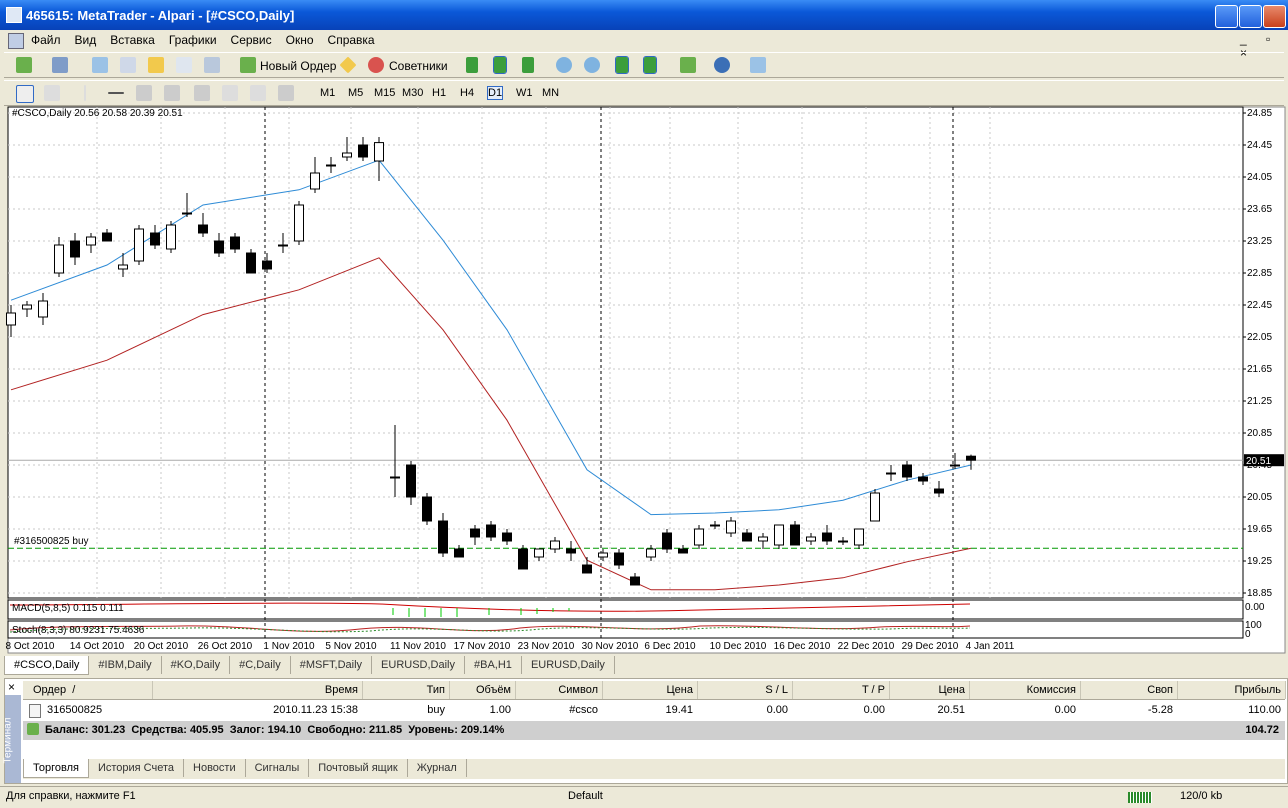  Describe the element at coordinates (286, 93) in the screenshot. I see `arrows-button` at that location.